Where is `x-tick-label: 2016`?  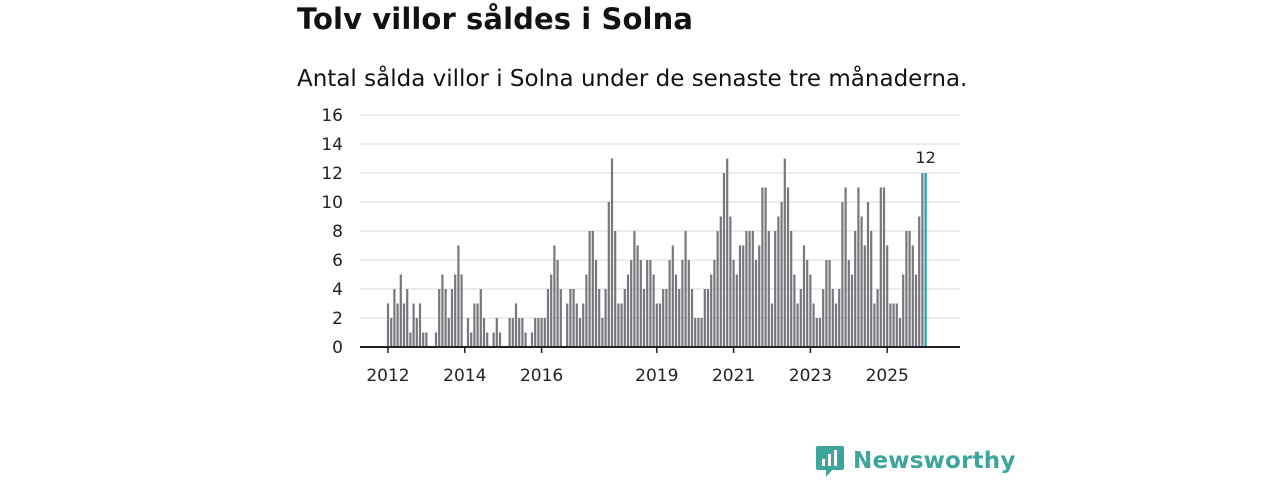 x-tick-label: 2016 is located at coordinates (541, 376).